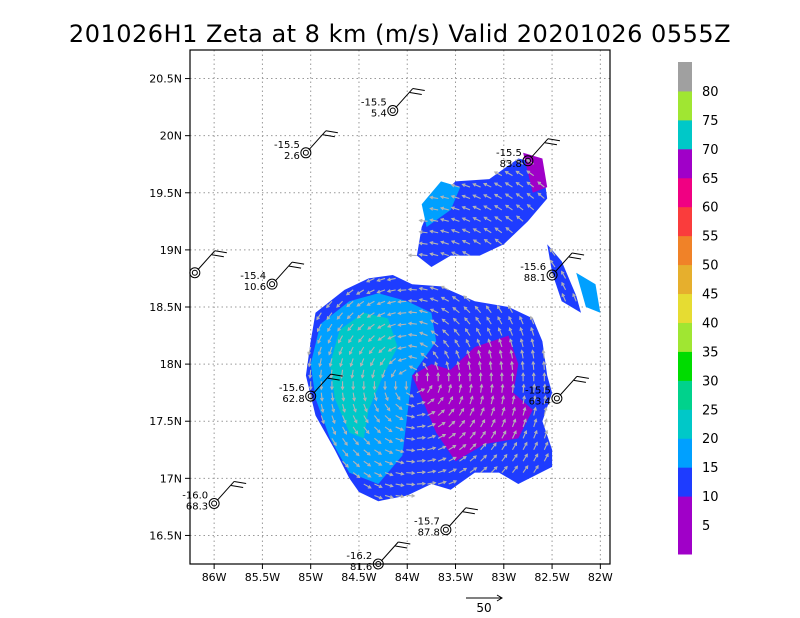 The width and height of the screenshot is (800, 618). Describe the element at coordinates (484, 604) in the screenshot. I see `reference-vector: 50` at that location.